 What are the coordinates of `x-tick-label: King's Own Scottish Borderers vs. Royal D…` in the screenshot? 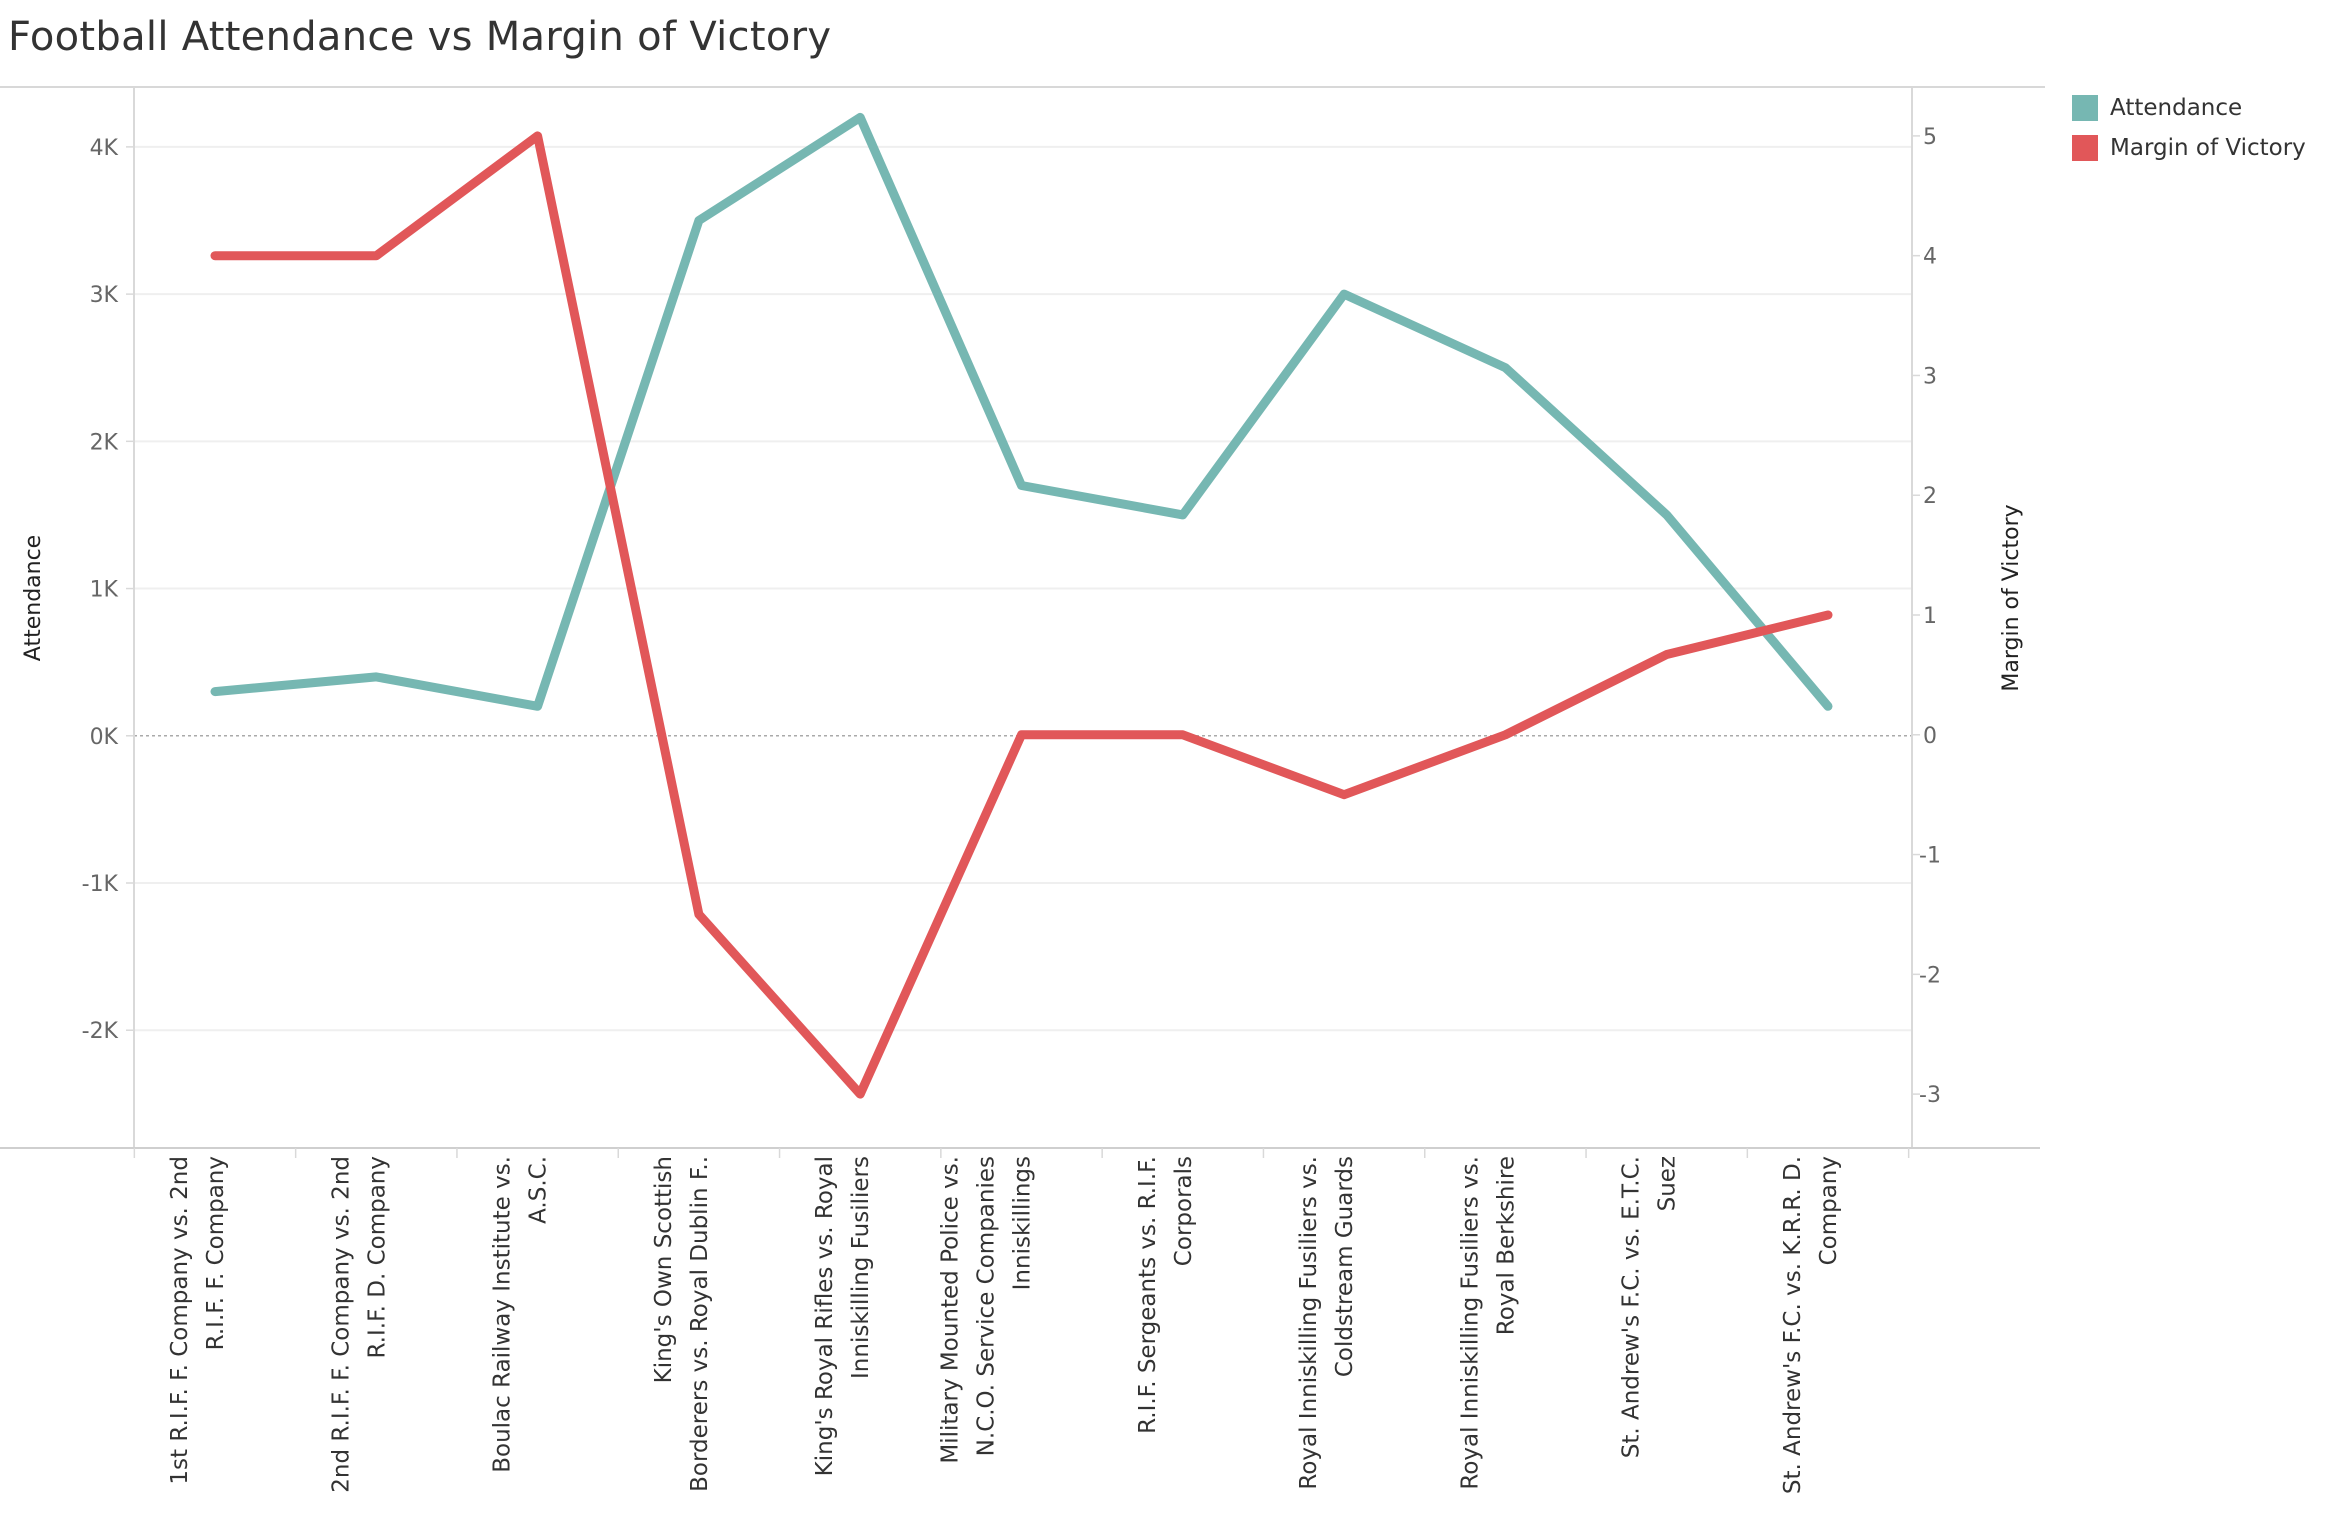 It's located at (682, 1324).